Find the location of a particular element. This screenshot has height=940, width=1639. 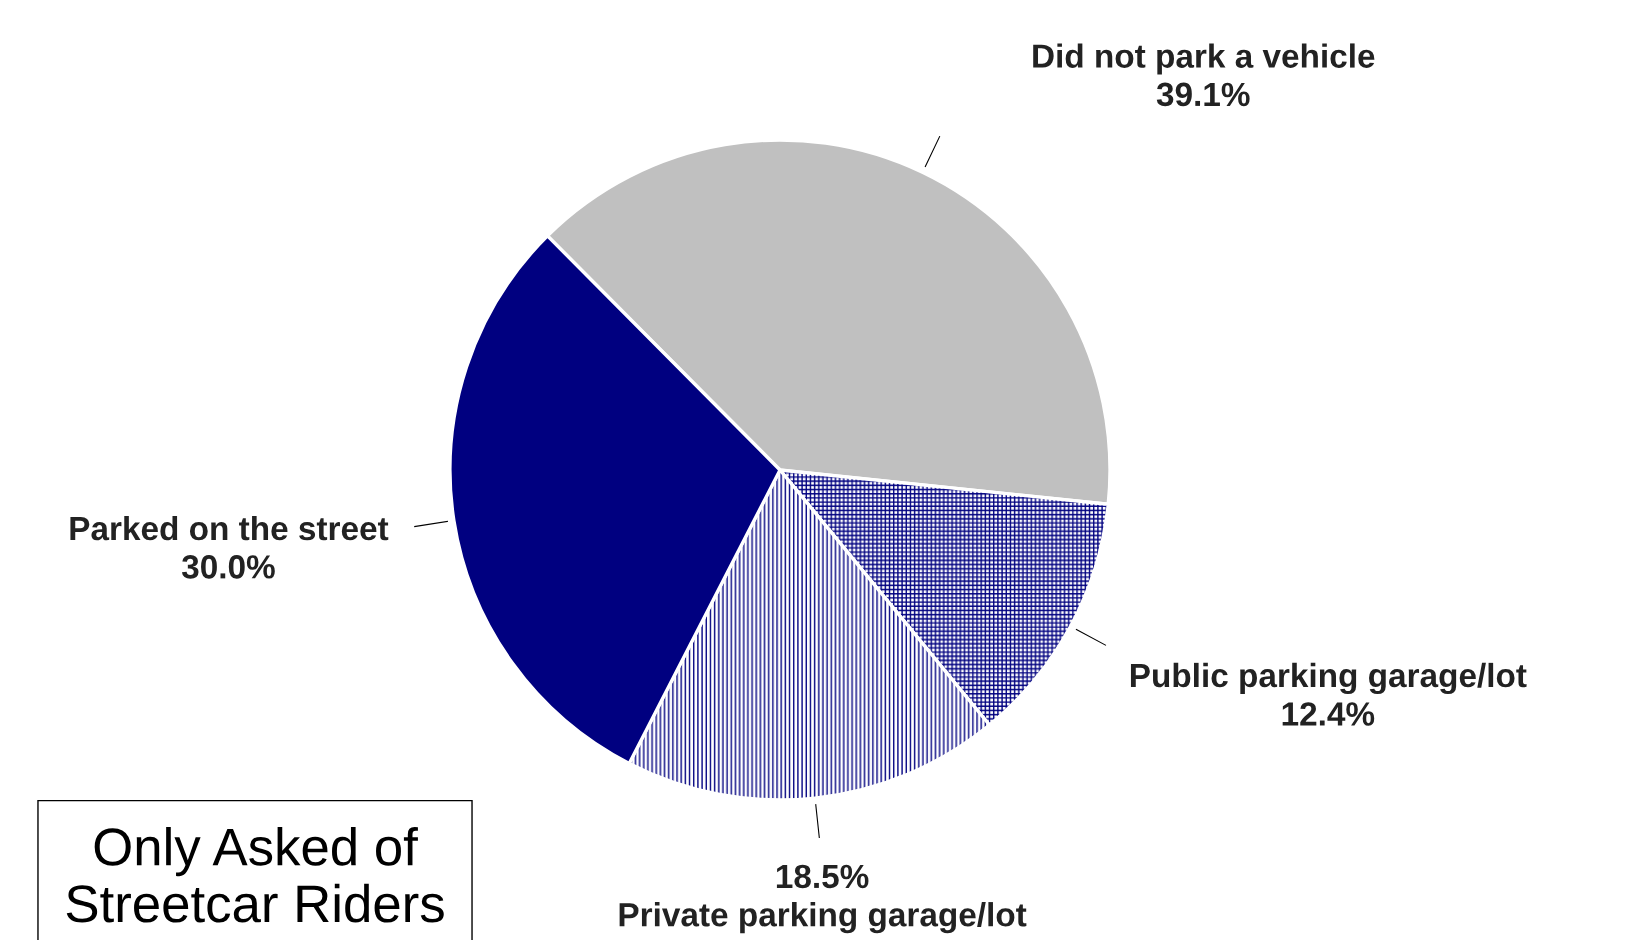

data-label: 39.1% is located at coordinates (1203, 94).